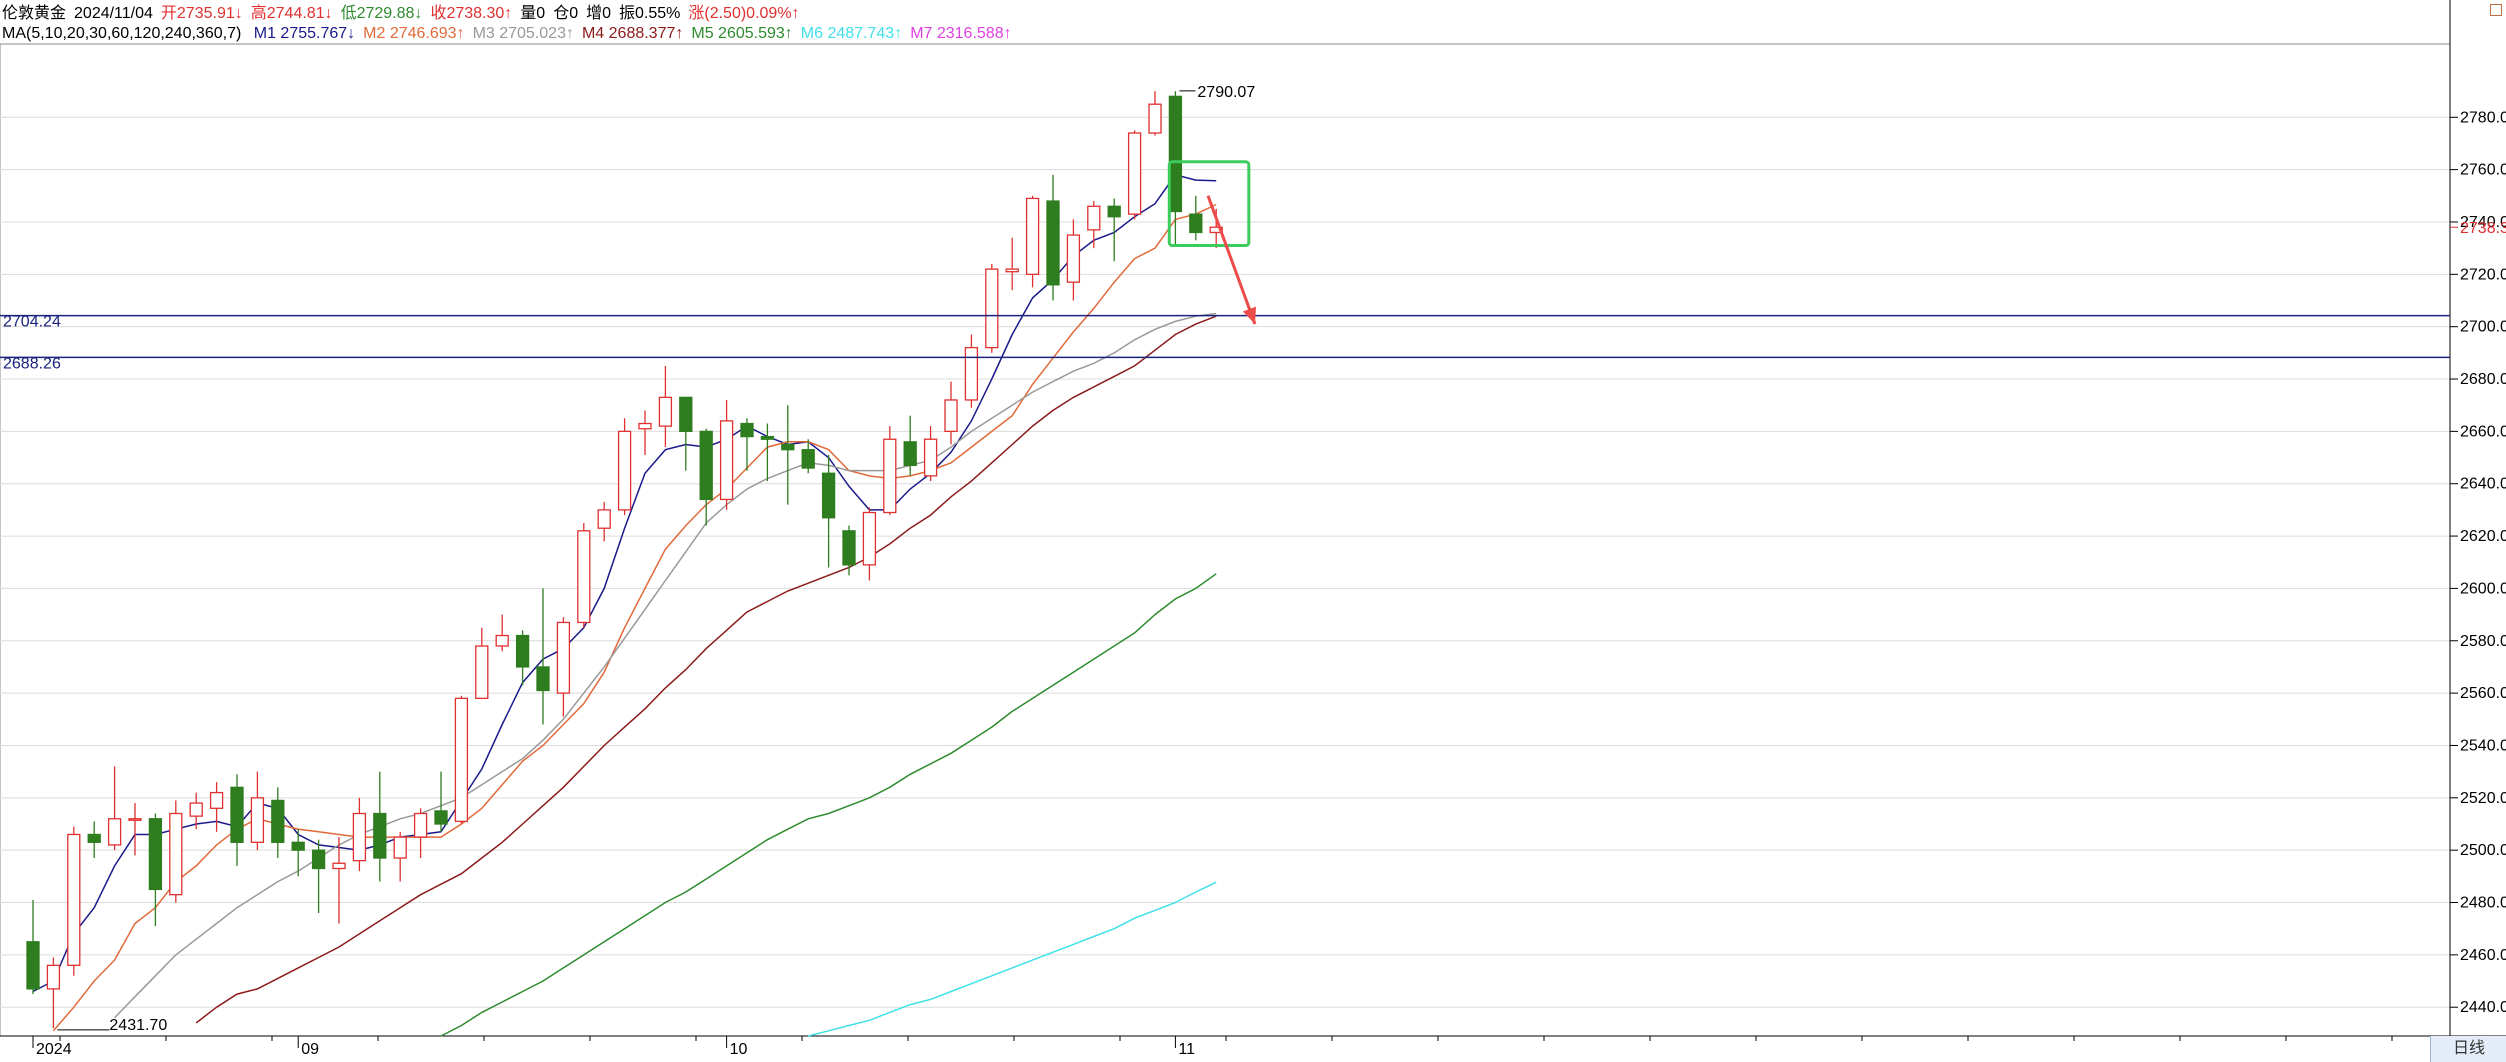 This screenshot has width=2506, height=1062. What do you see at coordinates (122, 33) in the screenshot?
I see `ma-params: MA(5,10,20,30,60,120,240,360,7)` at bounding box center [122, 33].